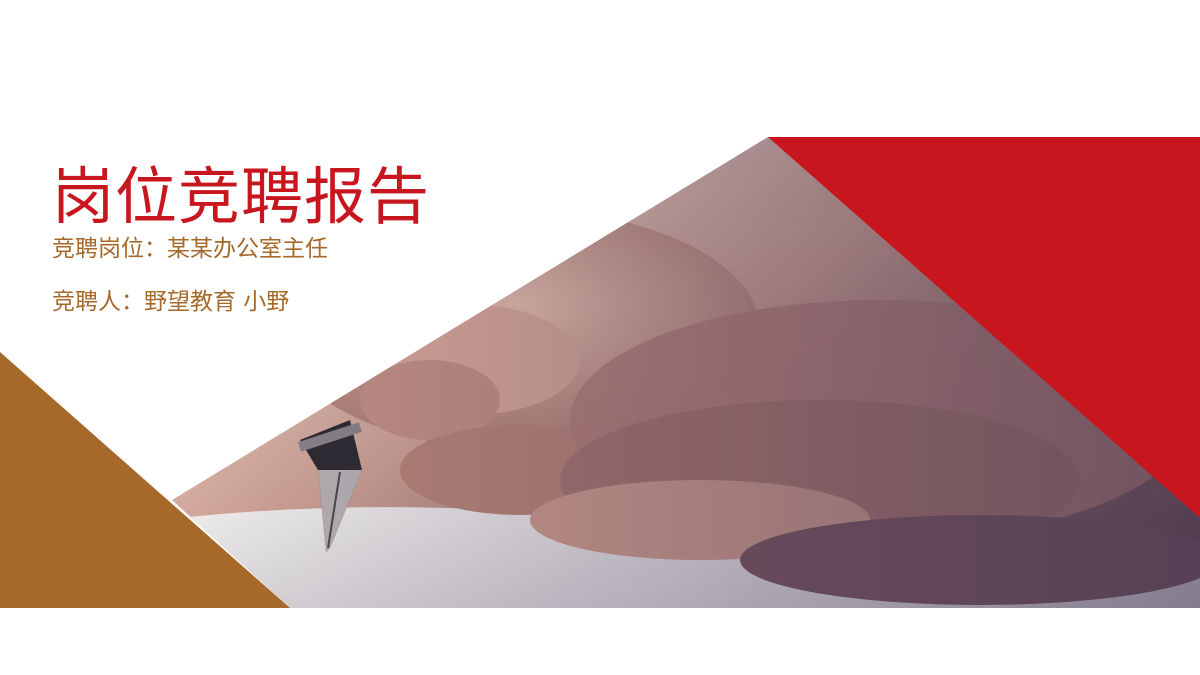  Describe the element at coordinates (145, 480) in the screenshot. I see `brown-corner-triangle` at that location.